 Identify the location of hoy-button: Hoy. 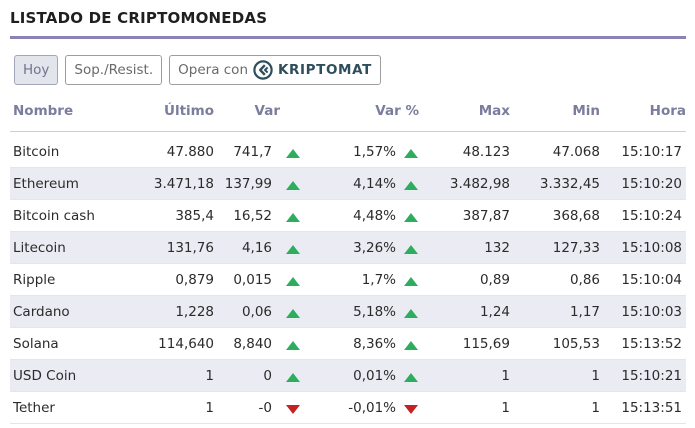
(36, 70).